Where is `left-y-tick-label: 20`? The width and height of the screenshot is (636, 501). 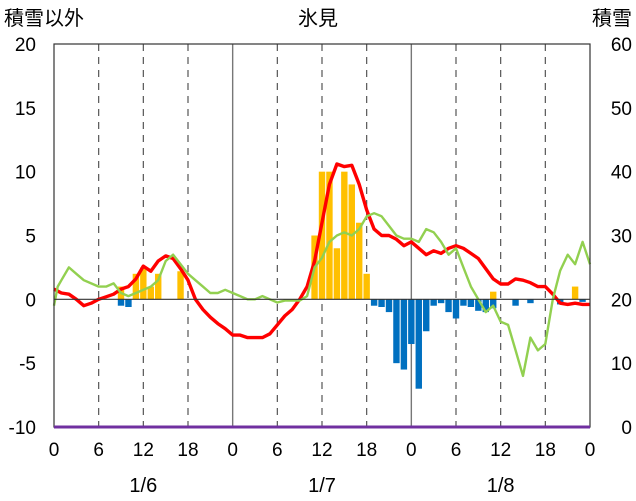
left-y-tick-label: 20 is located at coordinates (25, 45).